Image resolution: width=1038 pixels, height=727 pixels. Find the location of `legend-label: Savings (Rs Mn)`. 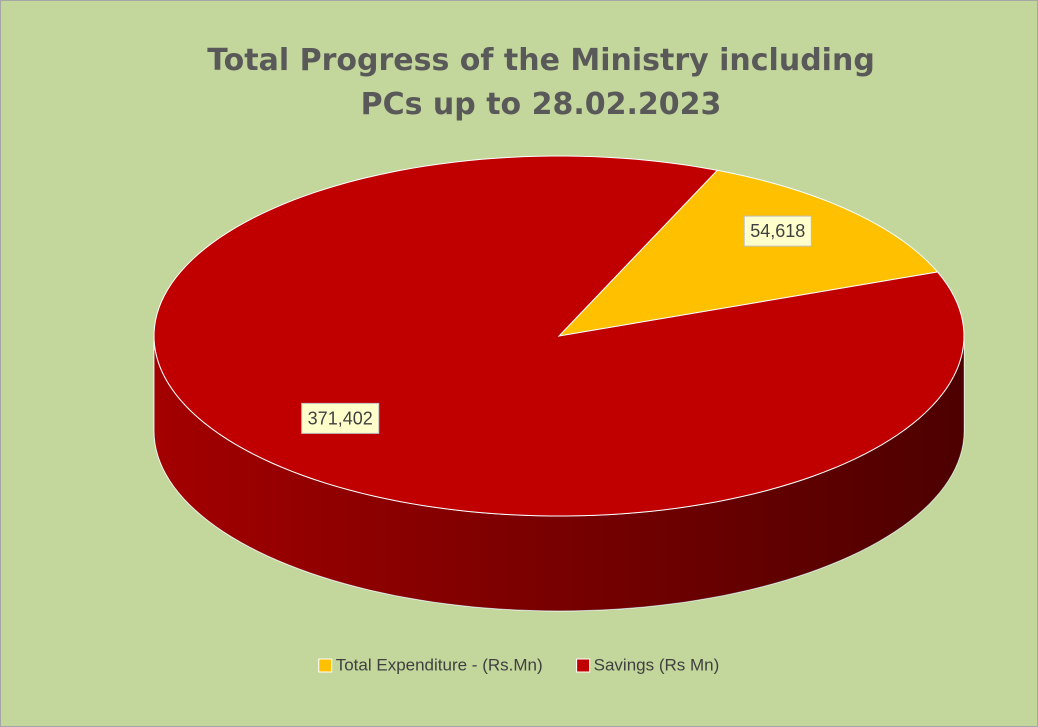

legend-label: Savings (Rs Mn) is located at coordinates (657, 664).